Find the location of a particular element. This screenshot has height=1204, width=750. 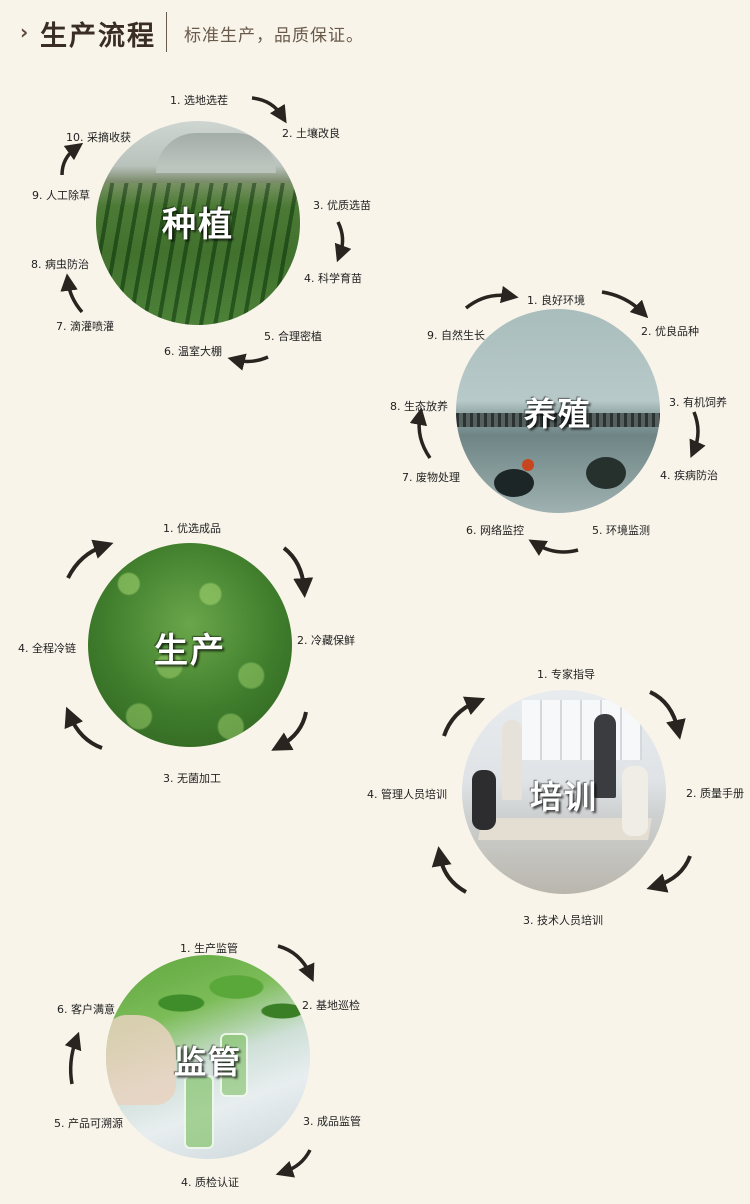

planting-step-6: 6. 温室大棚 is located at coordinates (193, 351).